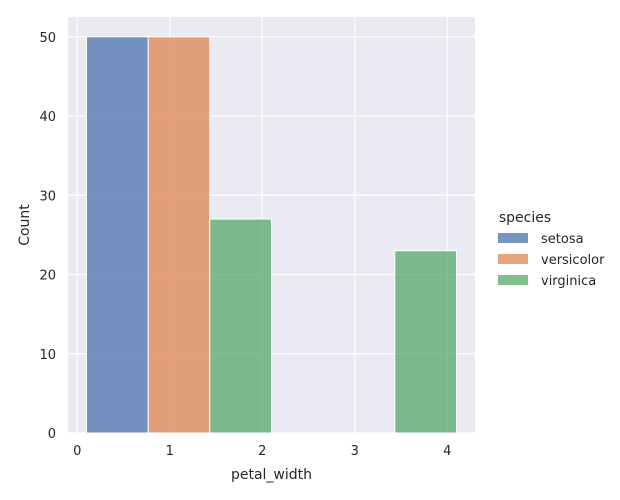  What do you see at coordinates (25, 225) in the screenshot?
I see `y-axis-label: Count` at bounding box center [25, 225].